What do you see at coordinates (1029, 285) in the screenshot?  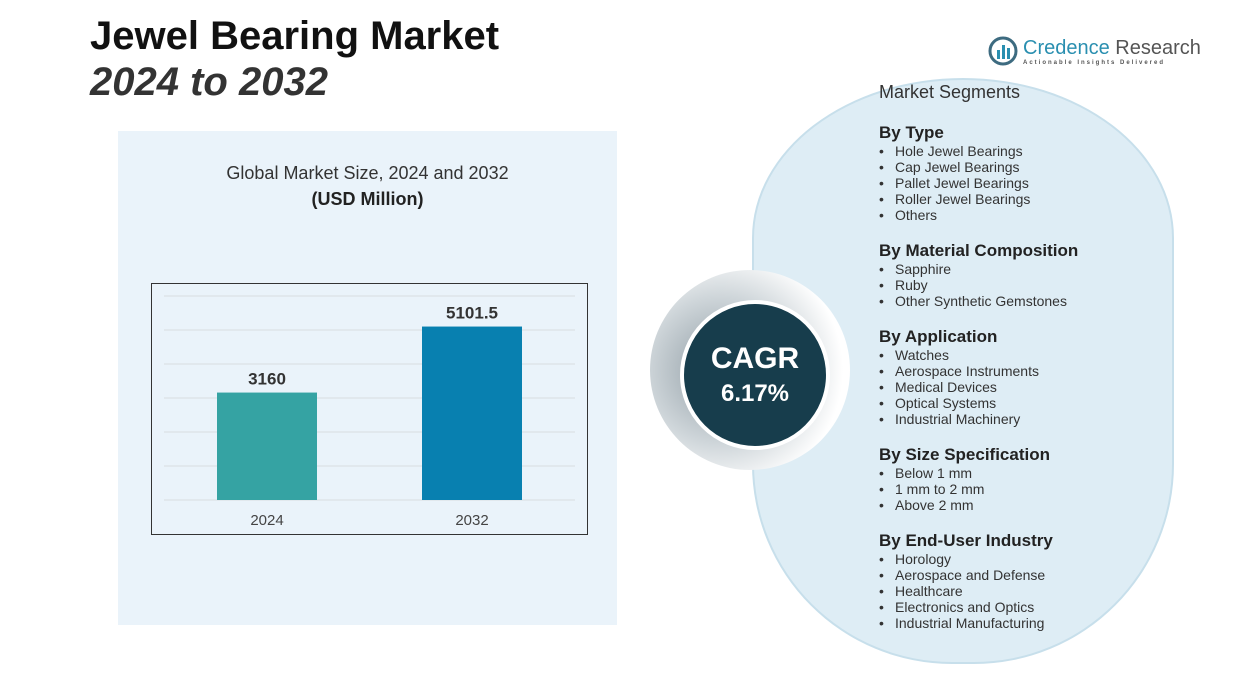 I see `segment-item: Ruby` at bounding box center [1029, 285].